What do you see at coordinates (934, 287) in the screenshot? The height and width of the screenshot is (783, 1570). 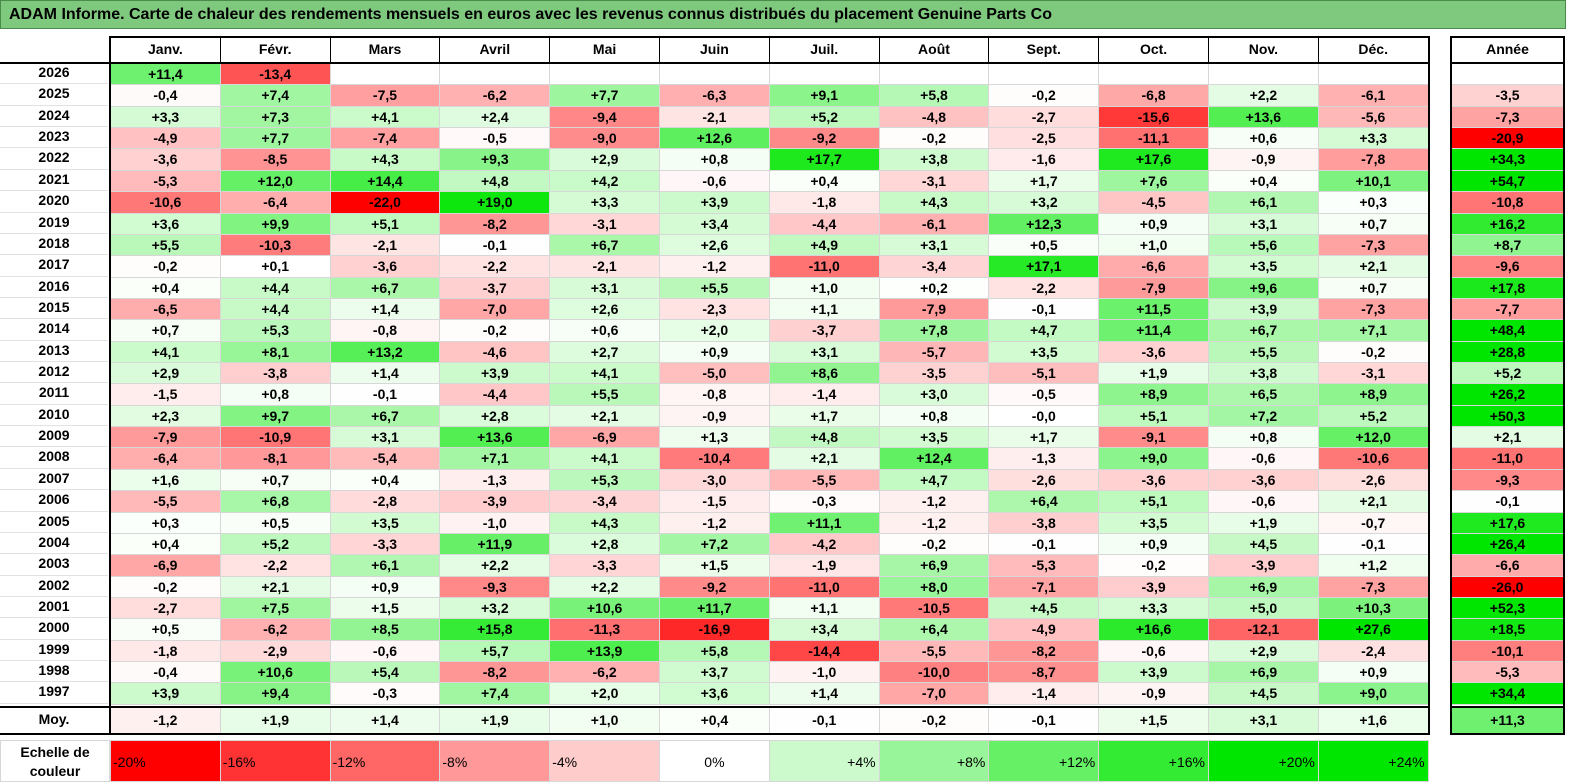 I see `heatmap-cell: +0,2` at bounding box center [934, 287].